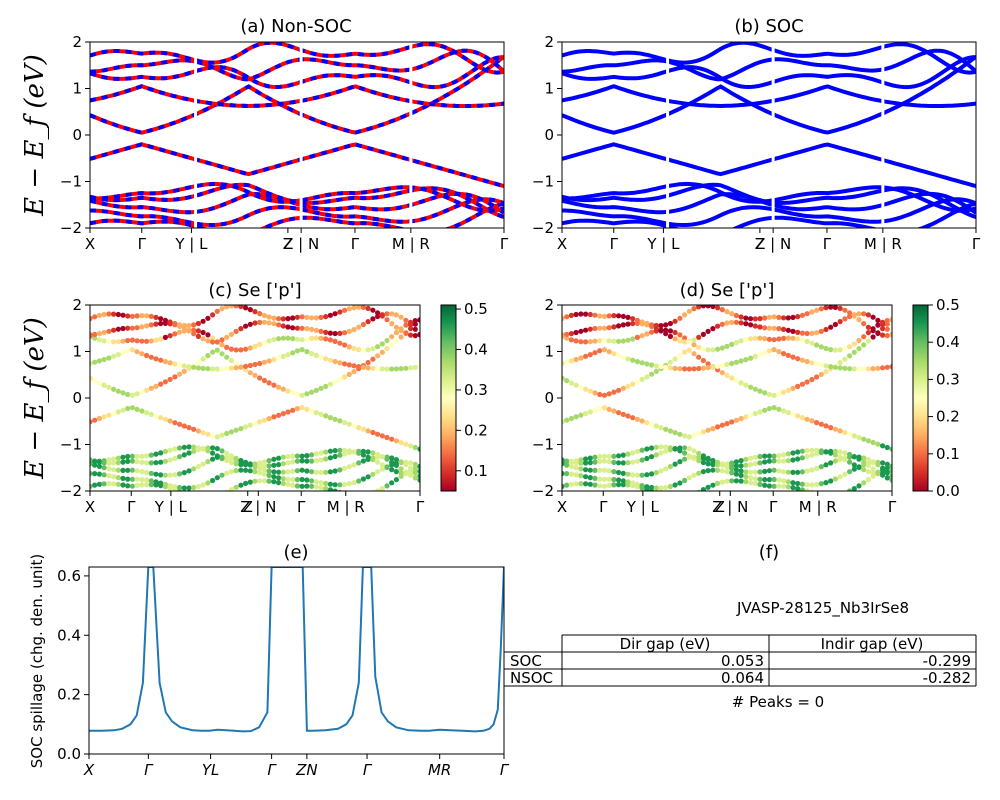 The height and width of the screenshot is (800, 1000). Describe the element at coordinates (948, 454) in the screenshot. I see `colorbar-tick-label: 0.1` at that location.